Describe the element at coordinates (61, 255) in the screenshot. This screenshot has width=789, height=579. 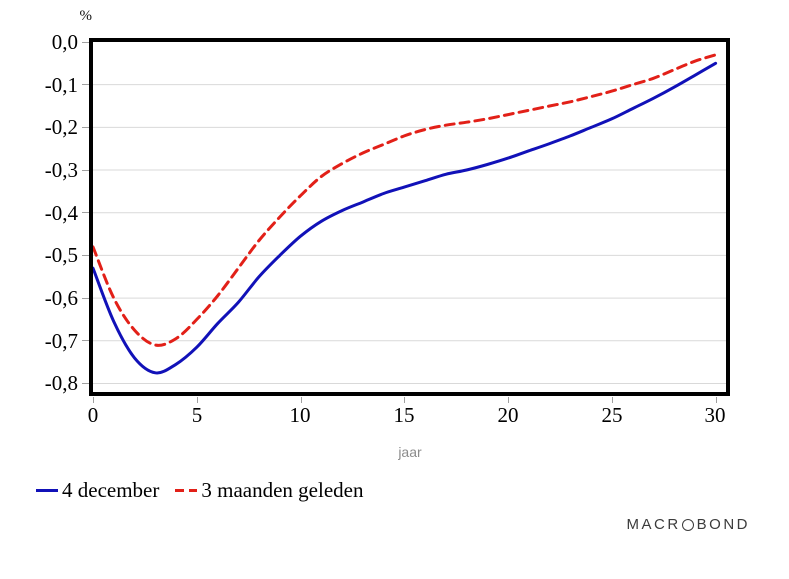
I see `y-tick-label: -0,5` at that location.